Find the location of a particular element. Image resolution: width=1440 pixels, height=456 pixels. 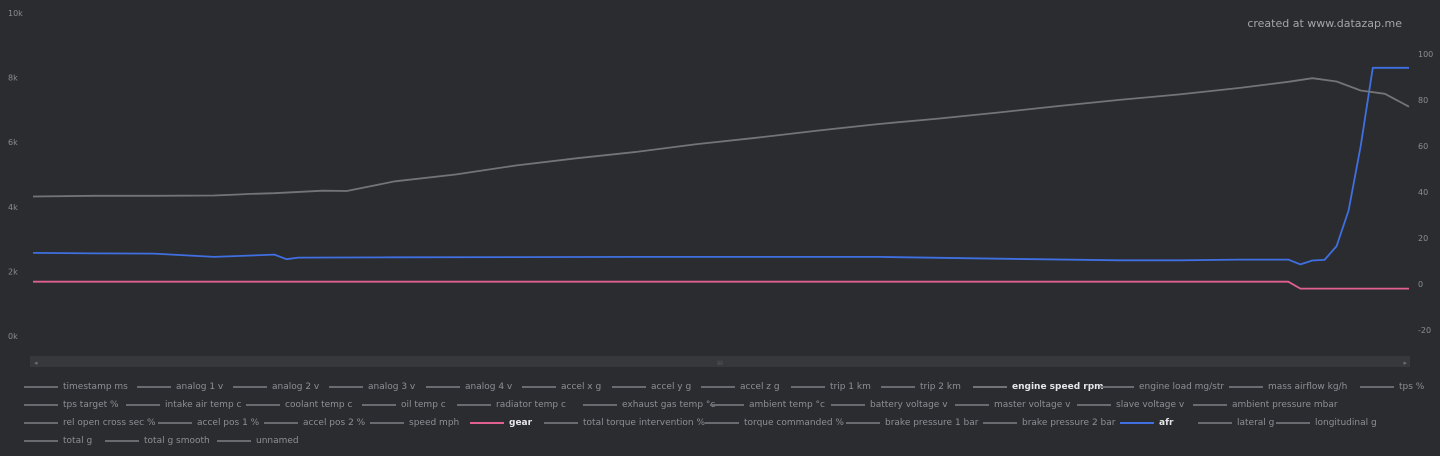

legend-item: tps % is located at coordinates (1392, 387).